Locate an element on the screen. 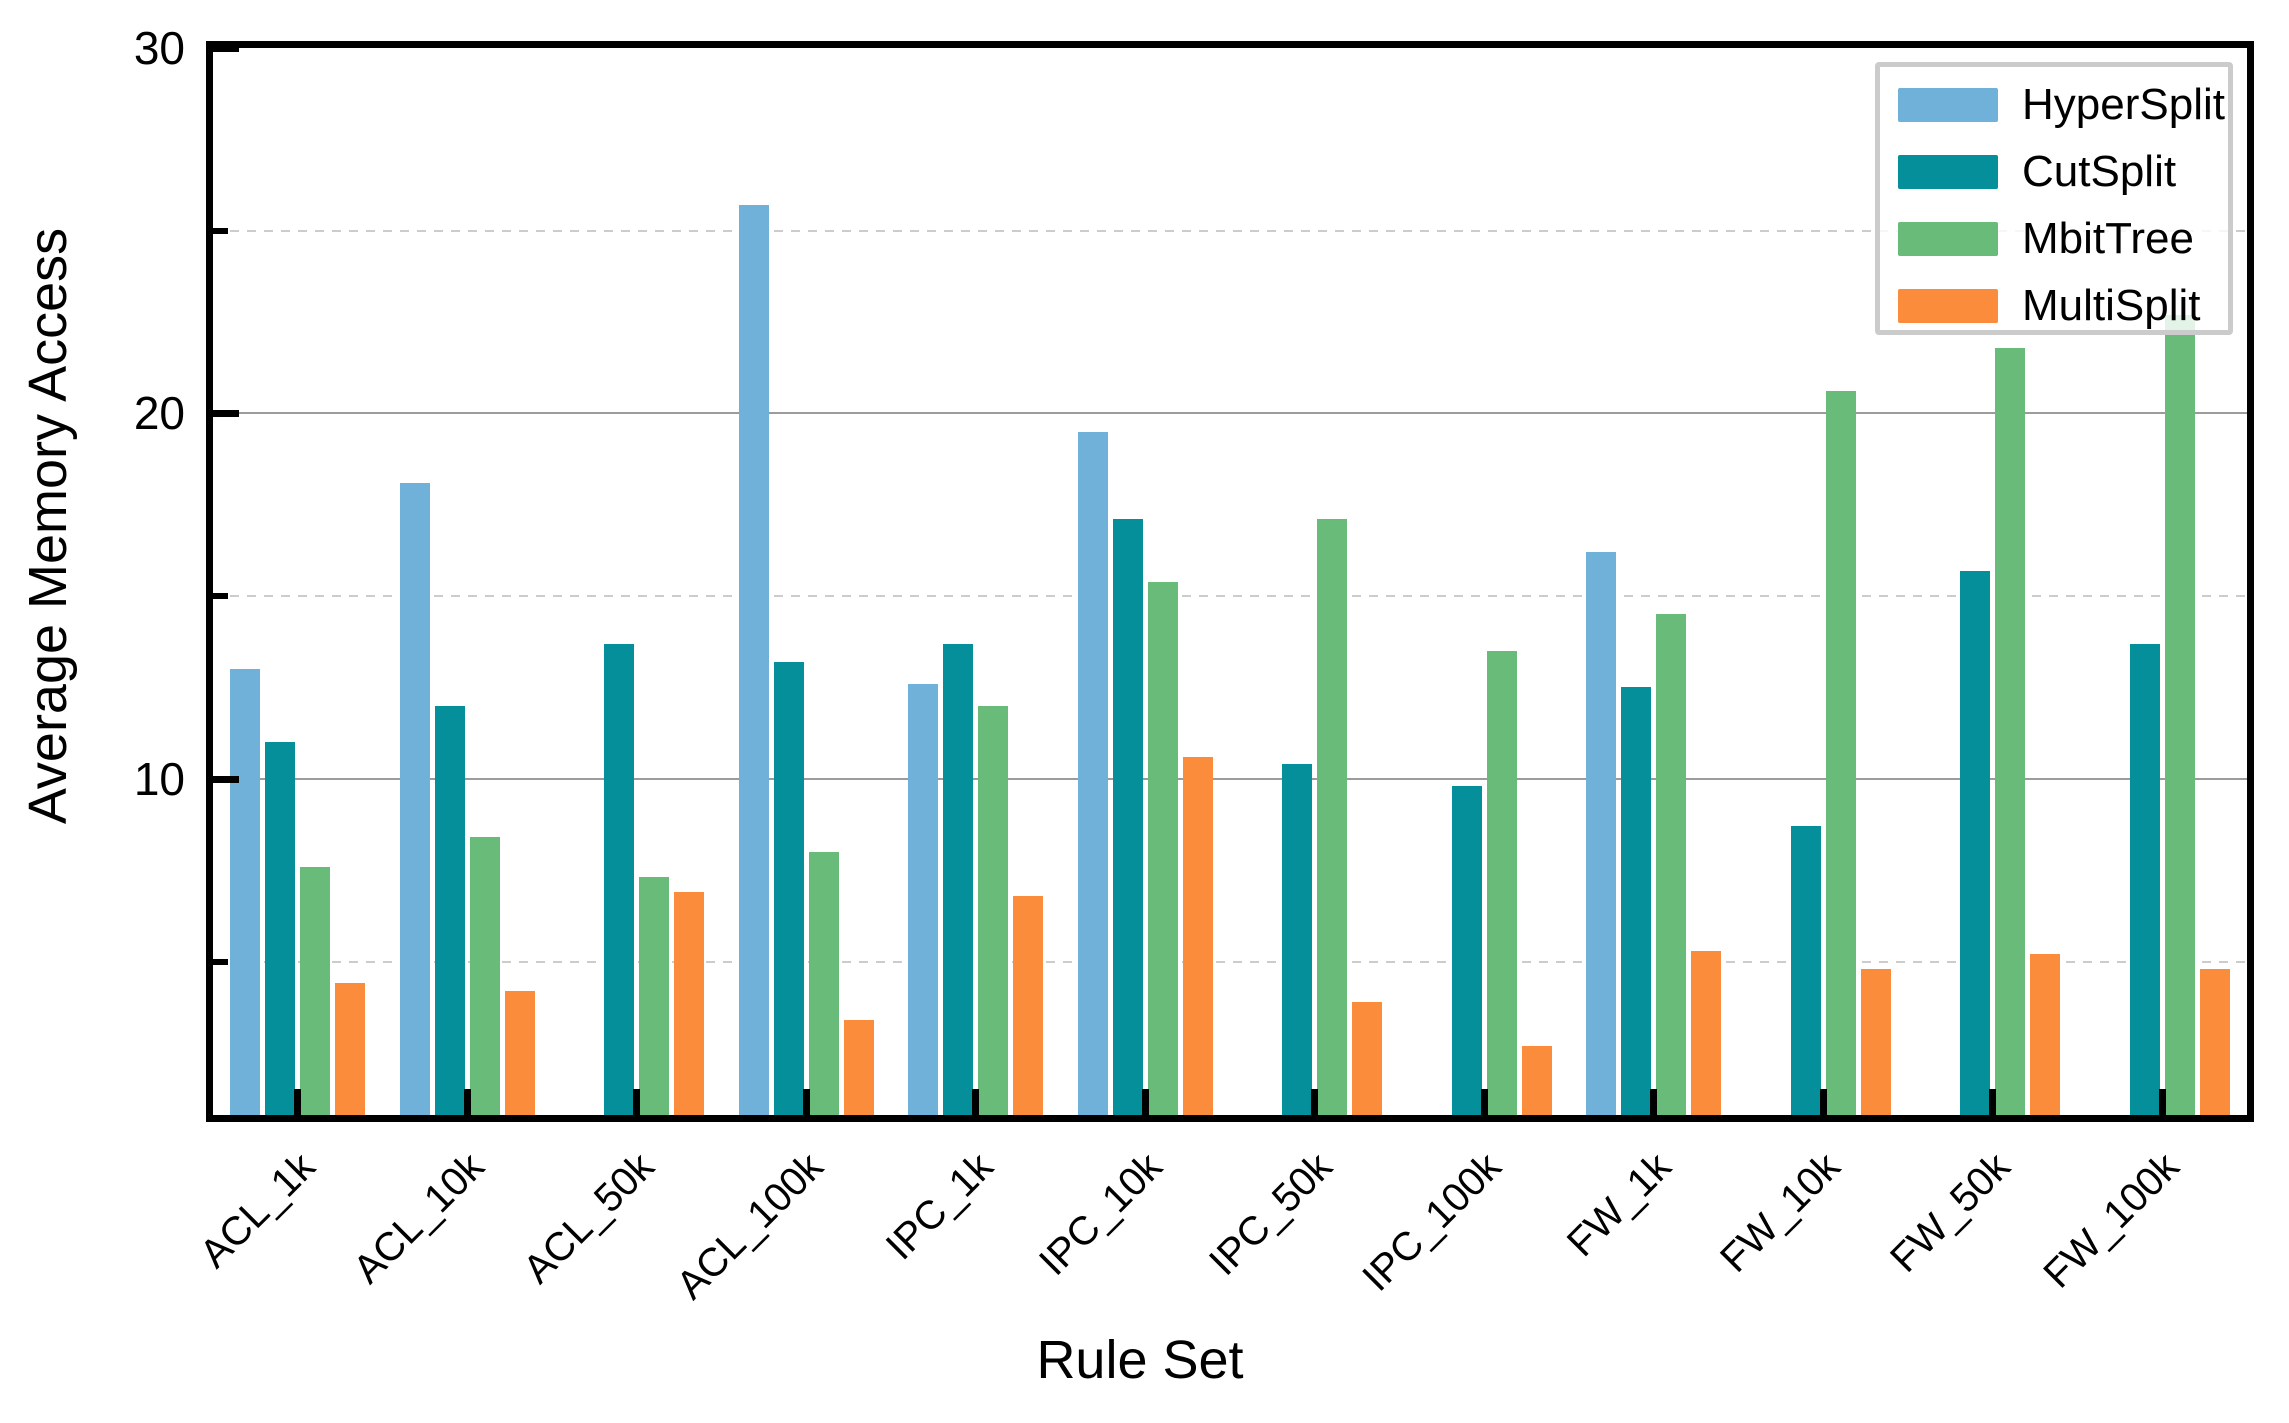  bar-mbittree-fw_100k is located at coordinates (2180, 715).